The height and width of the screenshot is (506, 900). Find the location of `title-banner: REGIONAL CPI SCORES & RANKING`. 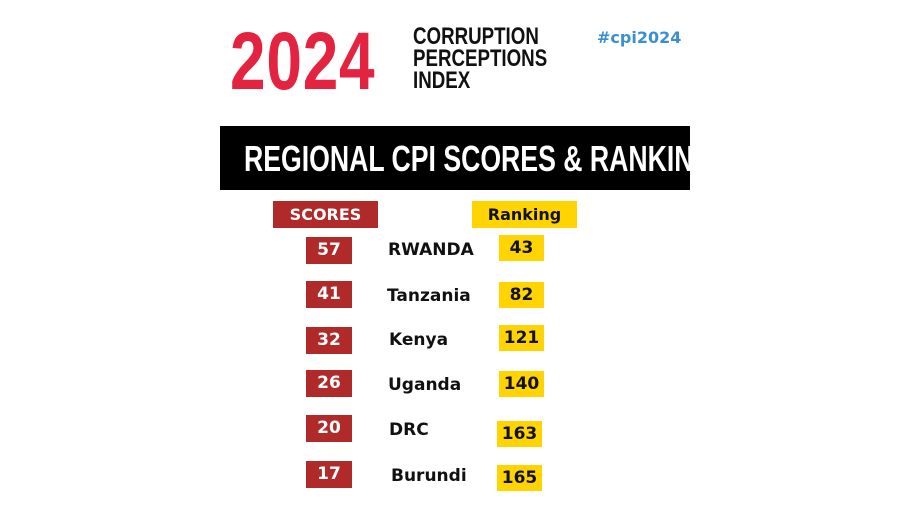

title-banner: REGIONAL CPI SCORES & RANKING is located at coordinates (467, 158).